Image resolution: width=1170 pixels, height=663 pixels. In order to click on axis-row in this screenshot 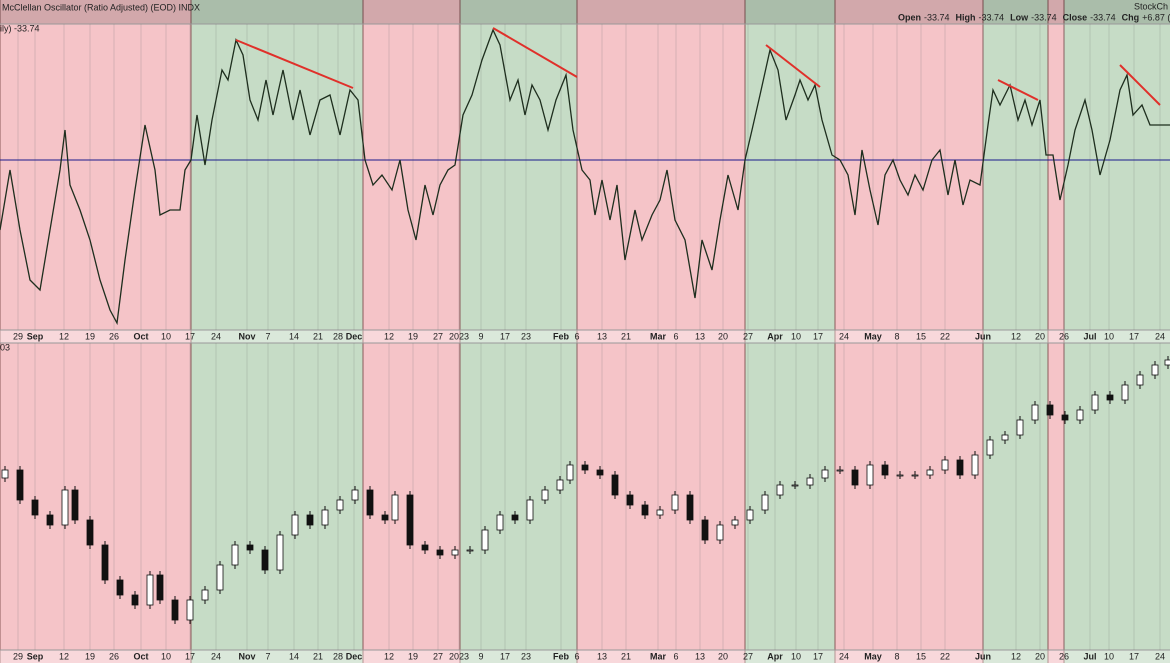, I will do `click(585, 656)`.